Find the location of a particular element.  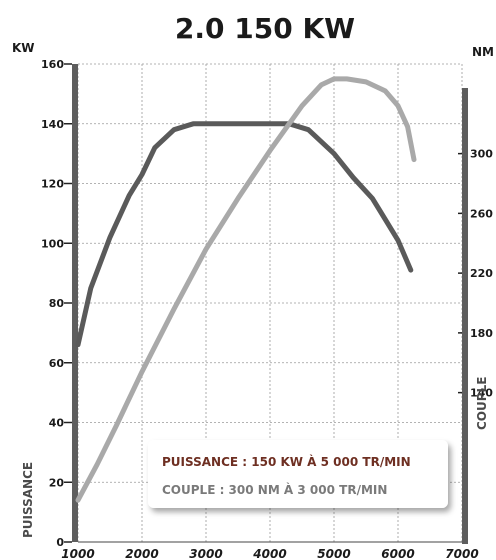

x-tick-label-5: 6000 is located at coordinates (397, 553).